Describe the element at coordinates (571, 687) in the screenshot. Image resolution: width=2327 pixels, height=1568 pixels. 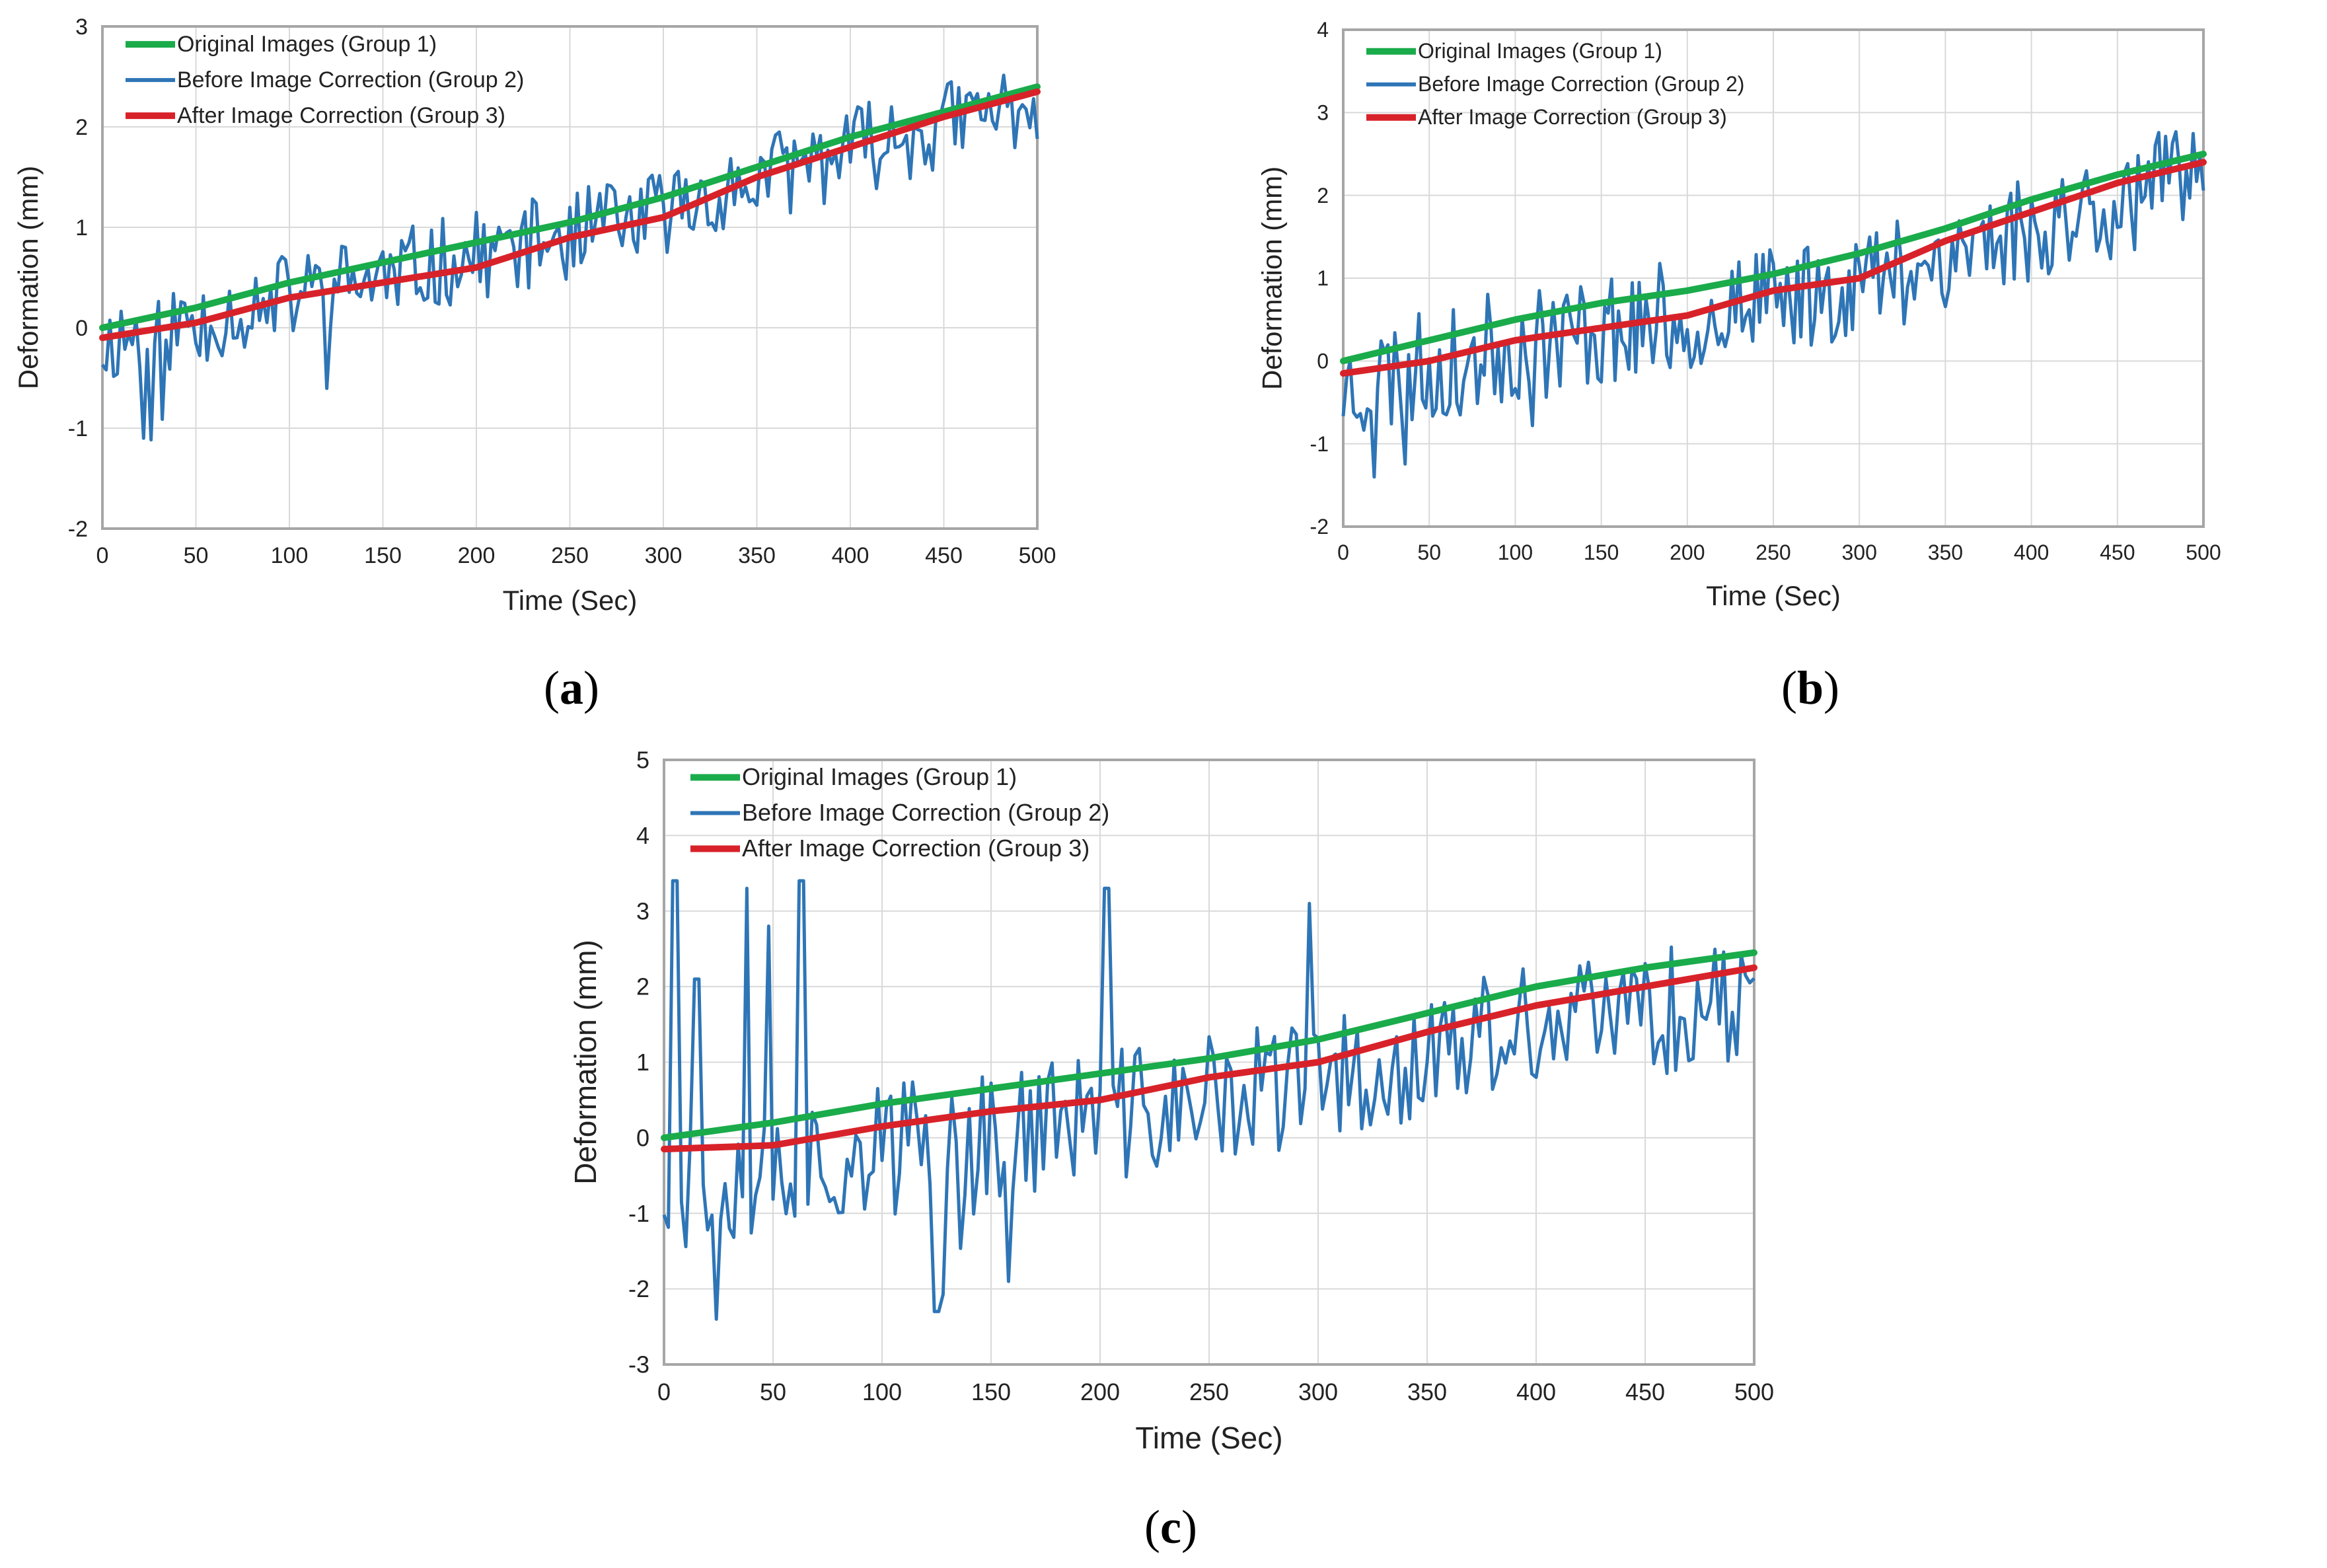
I see `panel-label-a: (a)` at that location.